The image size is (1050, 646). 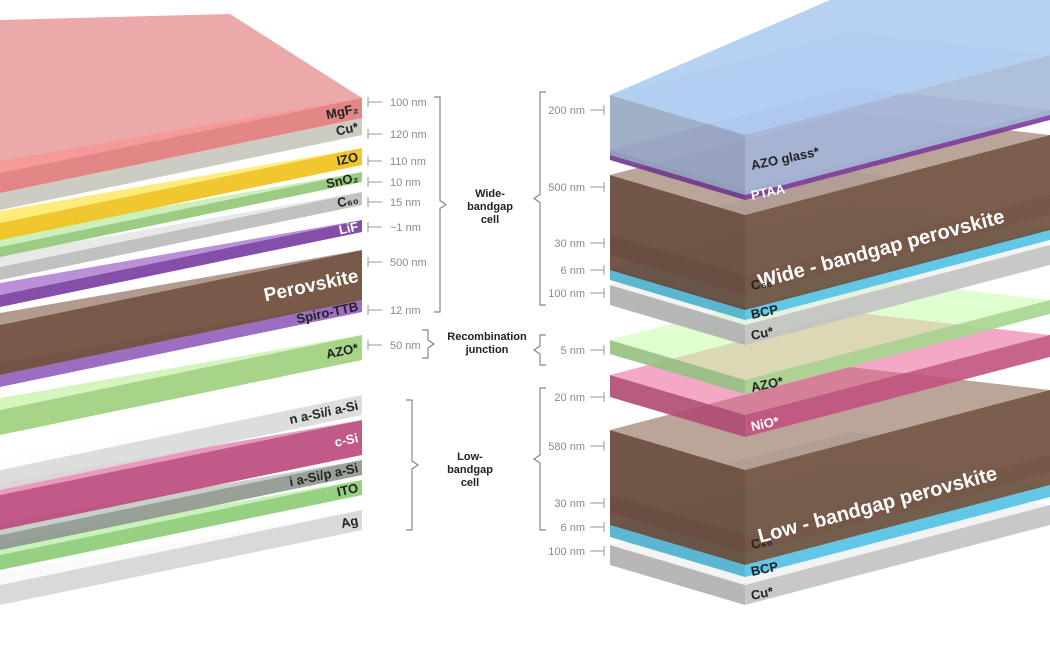 I want to click on wide-cell-bracket-left, so click(x=441, y=204).